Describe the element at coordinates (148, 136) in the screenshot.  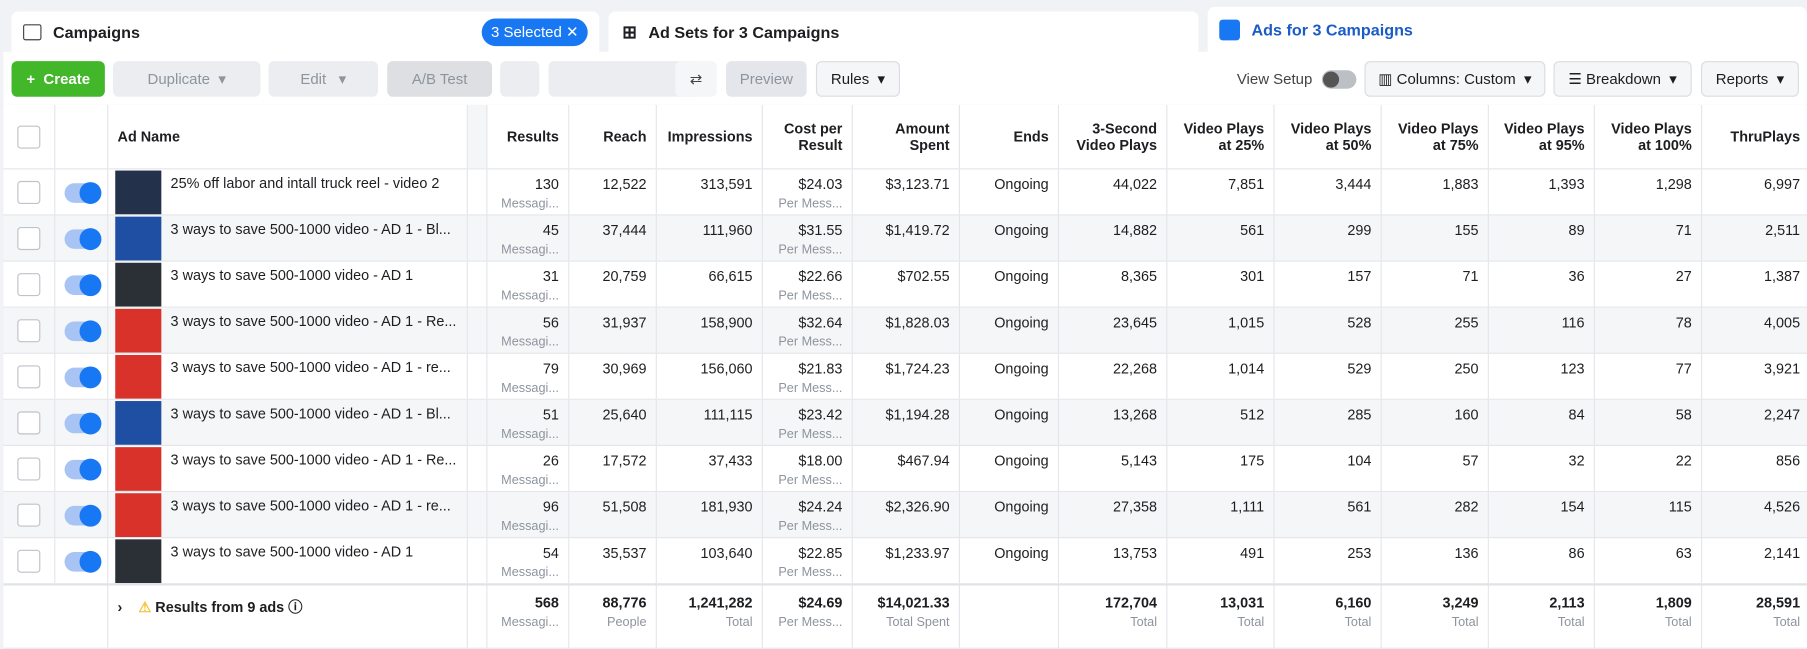
I see `column-header: Ad Name` at that location.